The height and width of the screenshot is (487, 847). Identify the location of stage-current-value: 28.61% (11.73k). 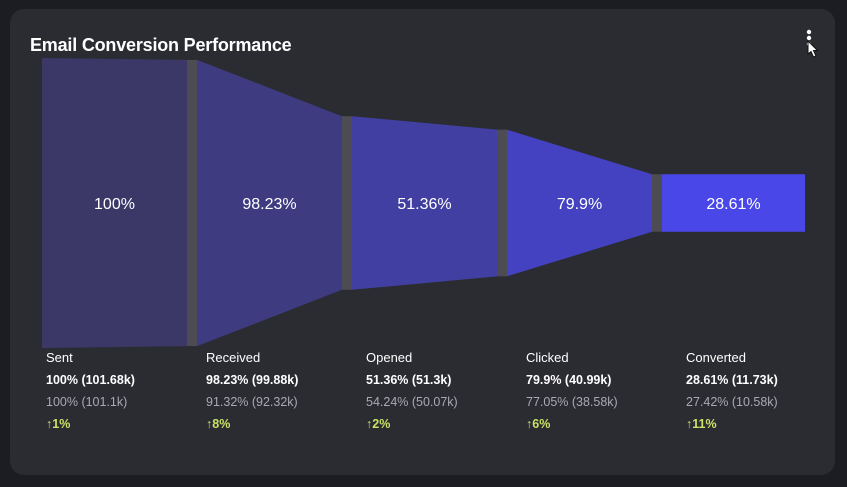
(732, 380).